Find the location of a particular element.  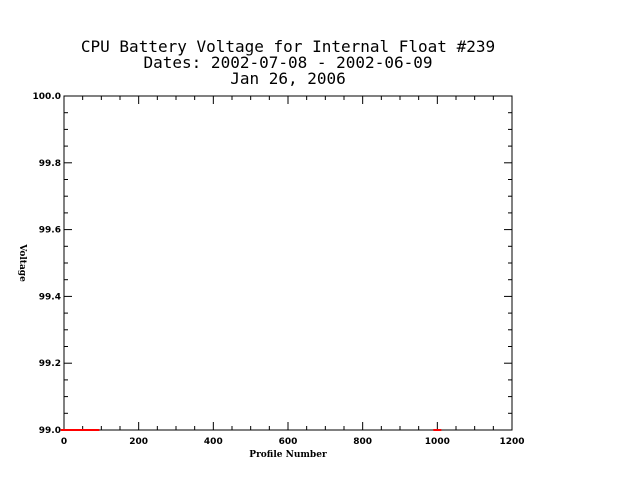

x-tick-label: 1200 is located at coordinates (511, 442).